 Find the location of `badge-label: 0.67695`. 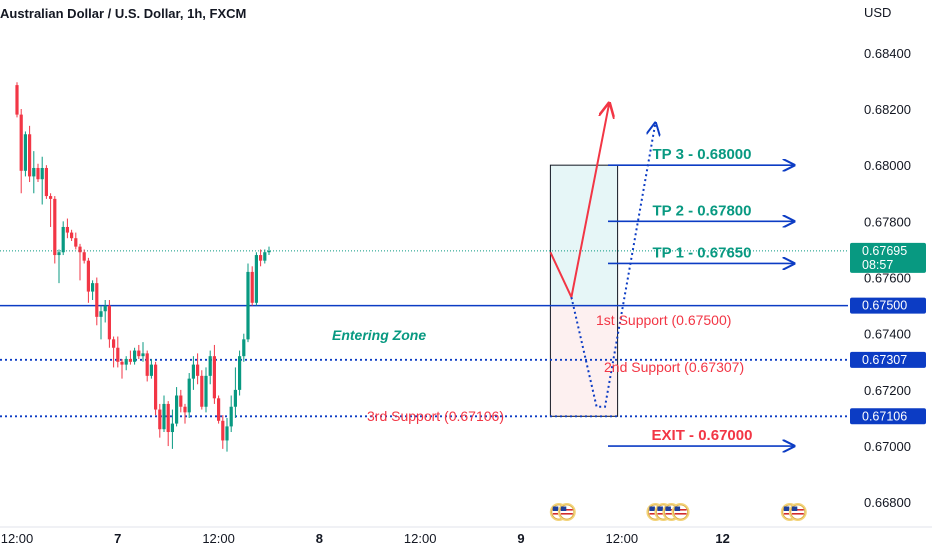

badge-label: 0.67695 is located at coordinates (884, 251).